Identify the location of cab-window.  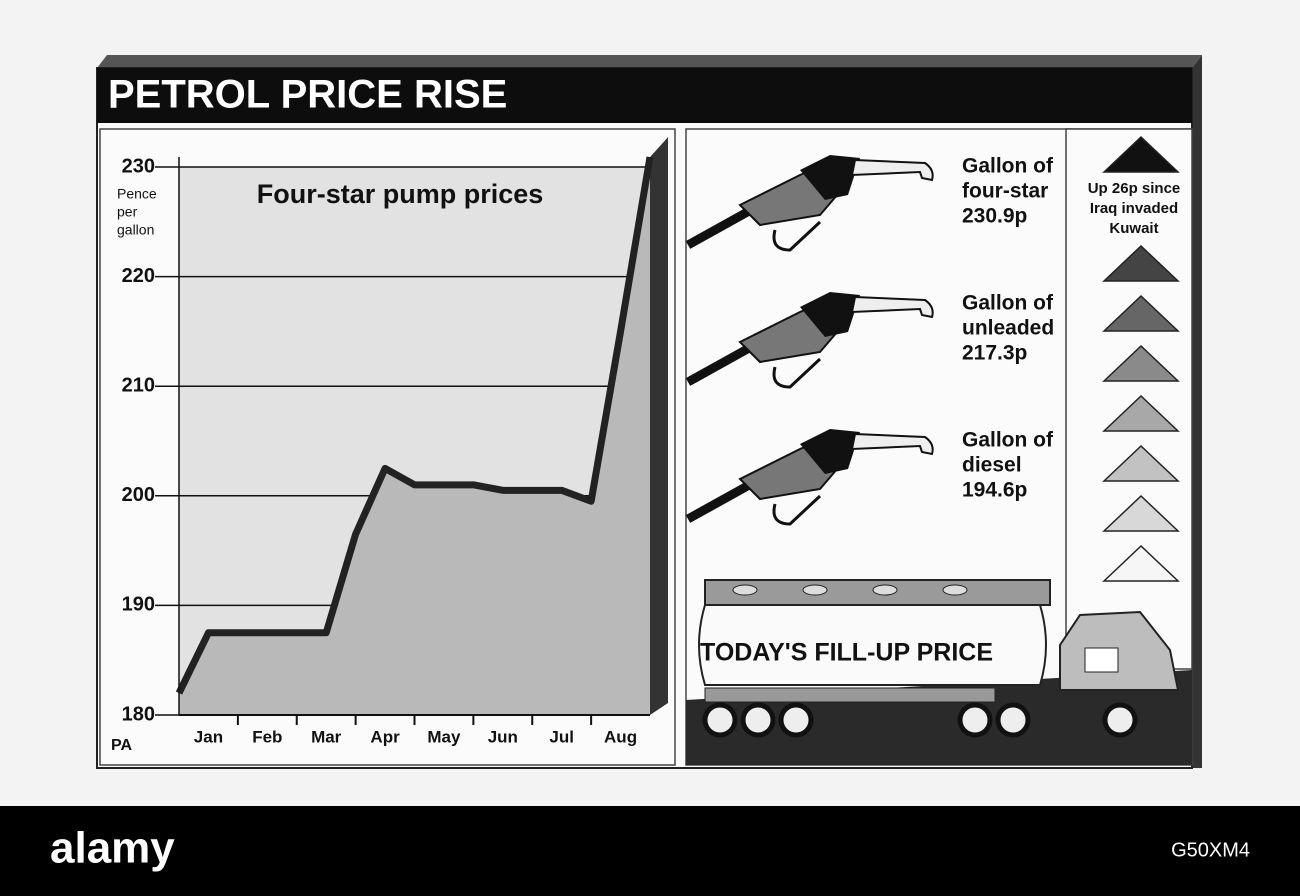
(1101, 660).